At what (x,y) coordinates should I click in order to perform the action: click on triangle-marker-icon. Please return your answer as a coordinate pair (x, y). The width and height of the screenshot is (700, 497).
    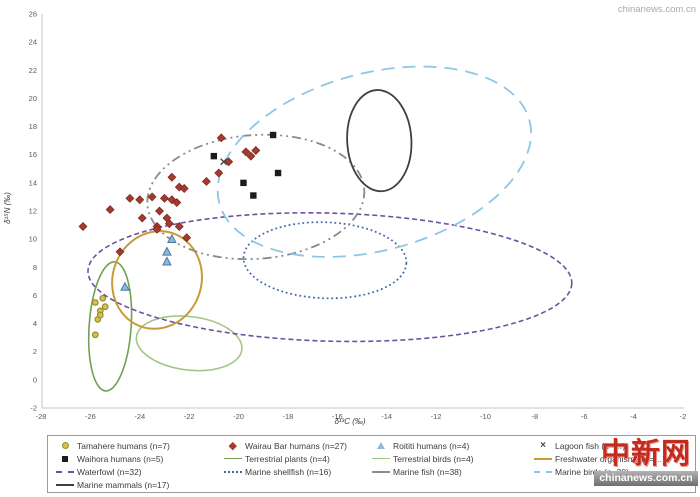
    Looking at the image, I should click on (381, 446).